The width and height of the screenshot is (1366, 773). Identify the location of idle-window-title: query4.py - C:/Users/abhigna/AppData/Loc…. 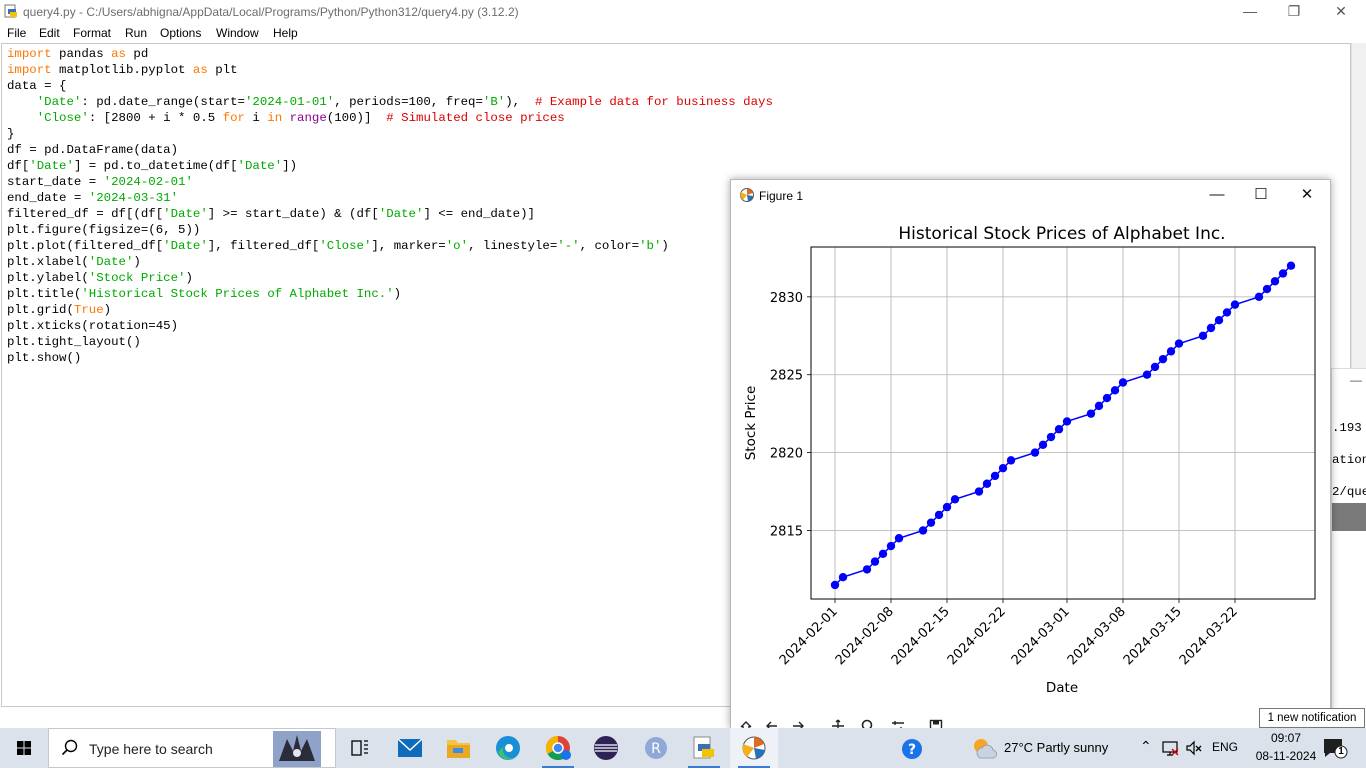
(271, 12).